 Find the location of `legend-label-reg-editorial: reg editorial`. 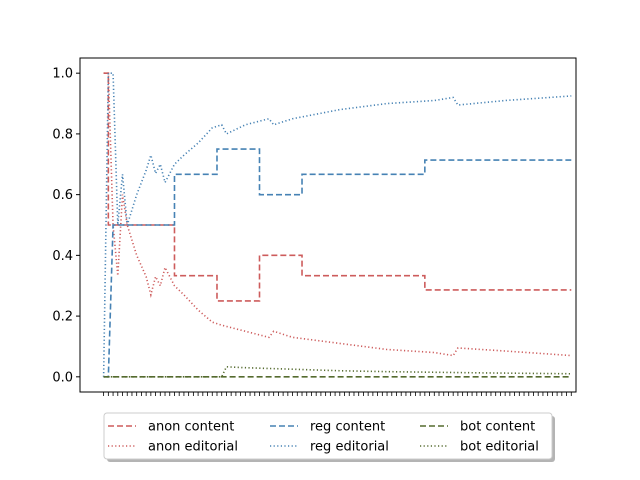

legend-label-reg-editorial: reg editorial is located at coordinates (349, 447).